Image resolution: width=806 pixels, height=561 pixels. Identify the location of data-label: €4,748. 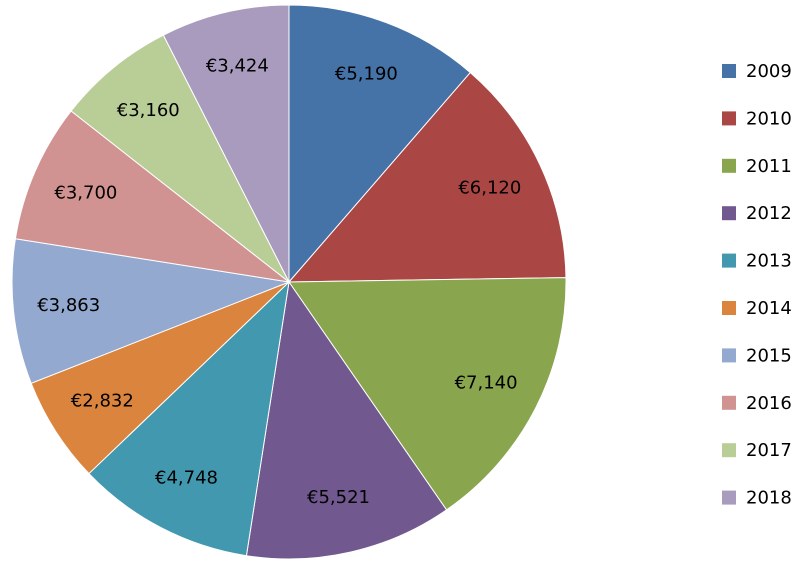
(186, 477).